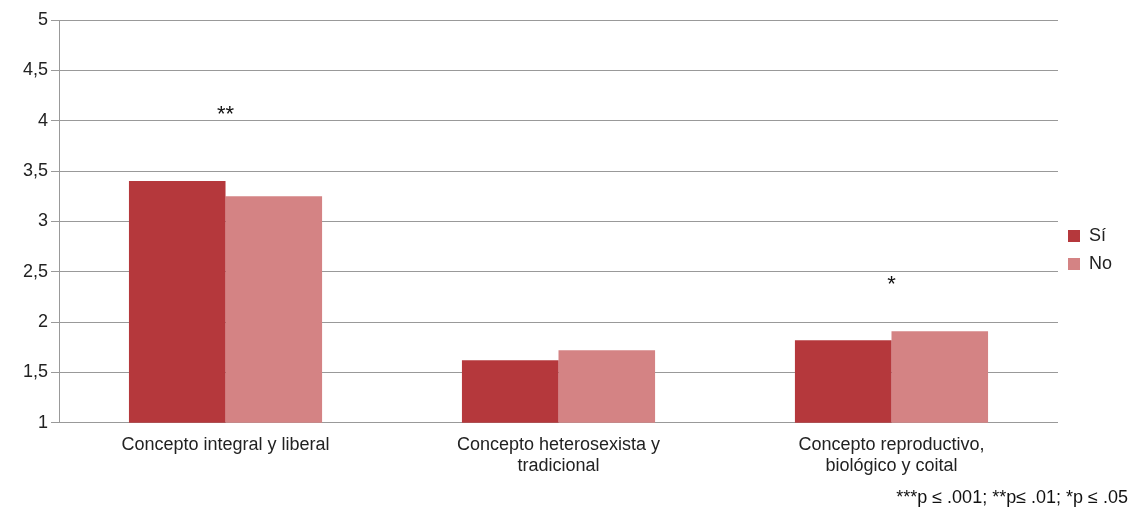  Describe the element at coordinates (43, 421) in the screenshot. I see `y-tick-label: 1` at that location.